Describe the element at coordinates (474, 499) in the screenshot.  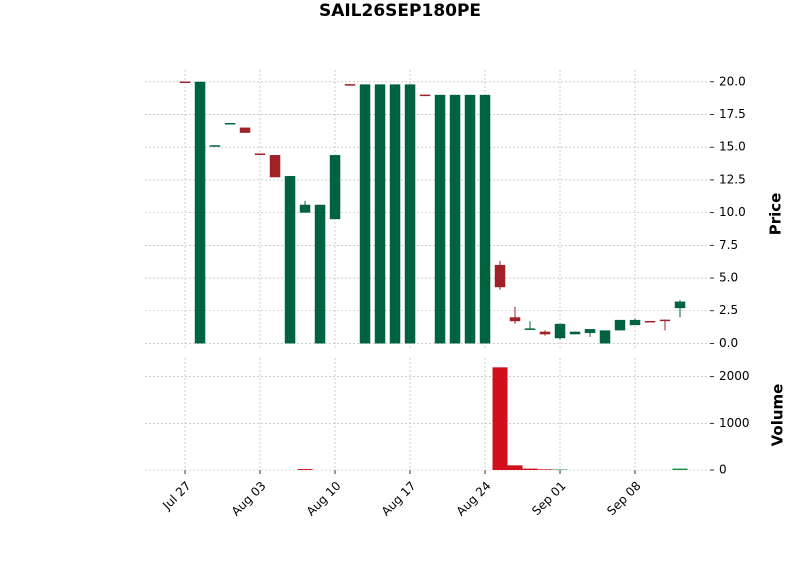
I see `x-tick-label: Aug 24` at that location.